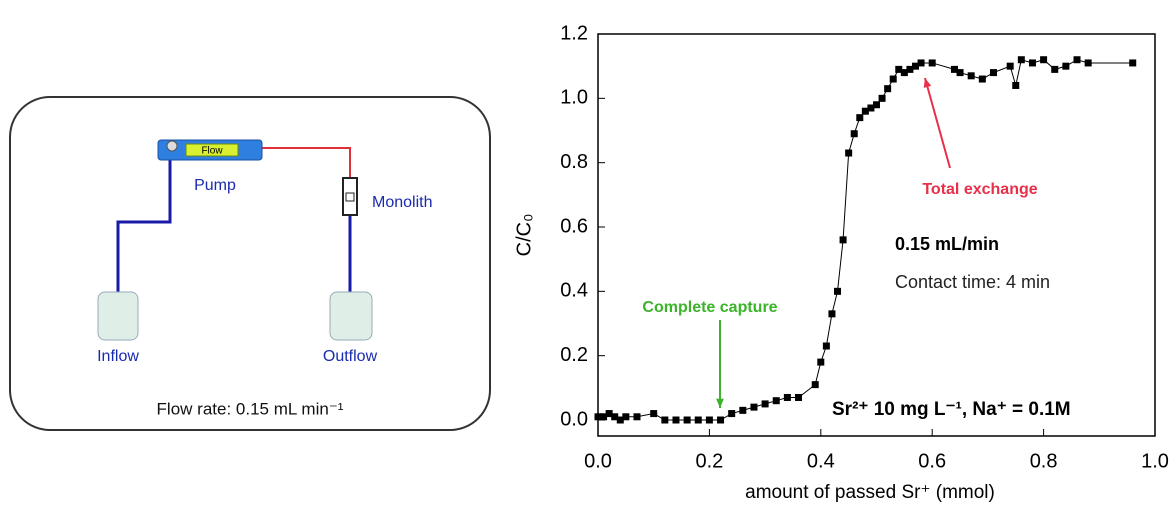 Image resolution: width=1172 pixels, height=506 pixels. I want to click on y-tick-label: 1.2, so click(574, 33).